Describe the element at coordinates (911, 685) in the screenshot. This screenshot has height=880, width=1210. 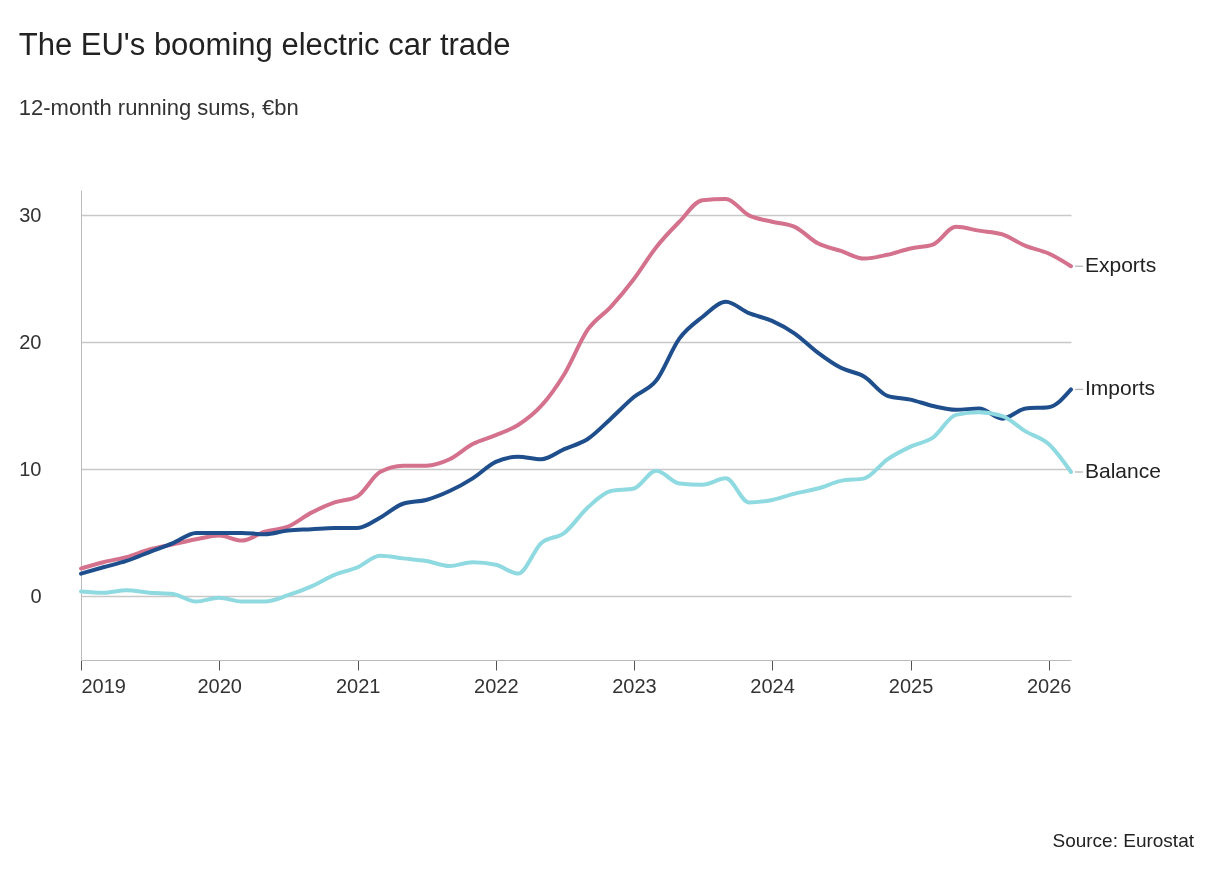
I see `x-tick-label: 2025` at that location.